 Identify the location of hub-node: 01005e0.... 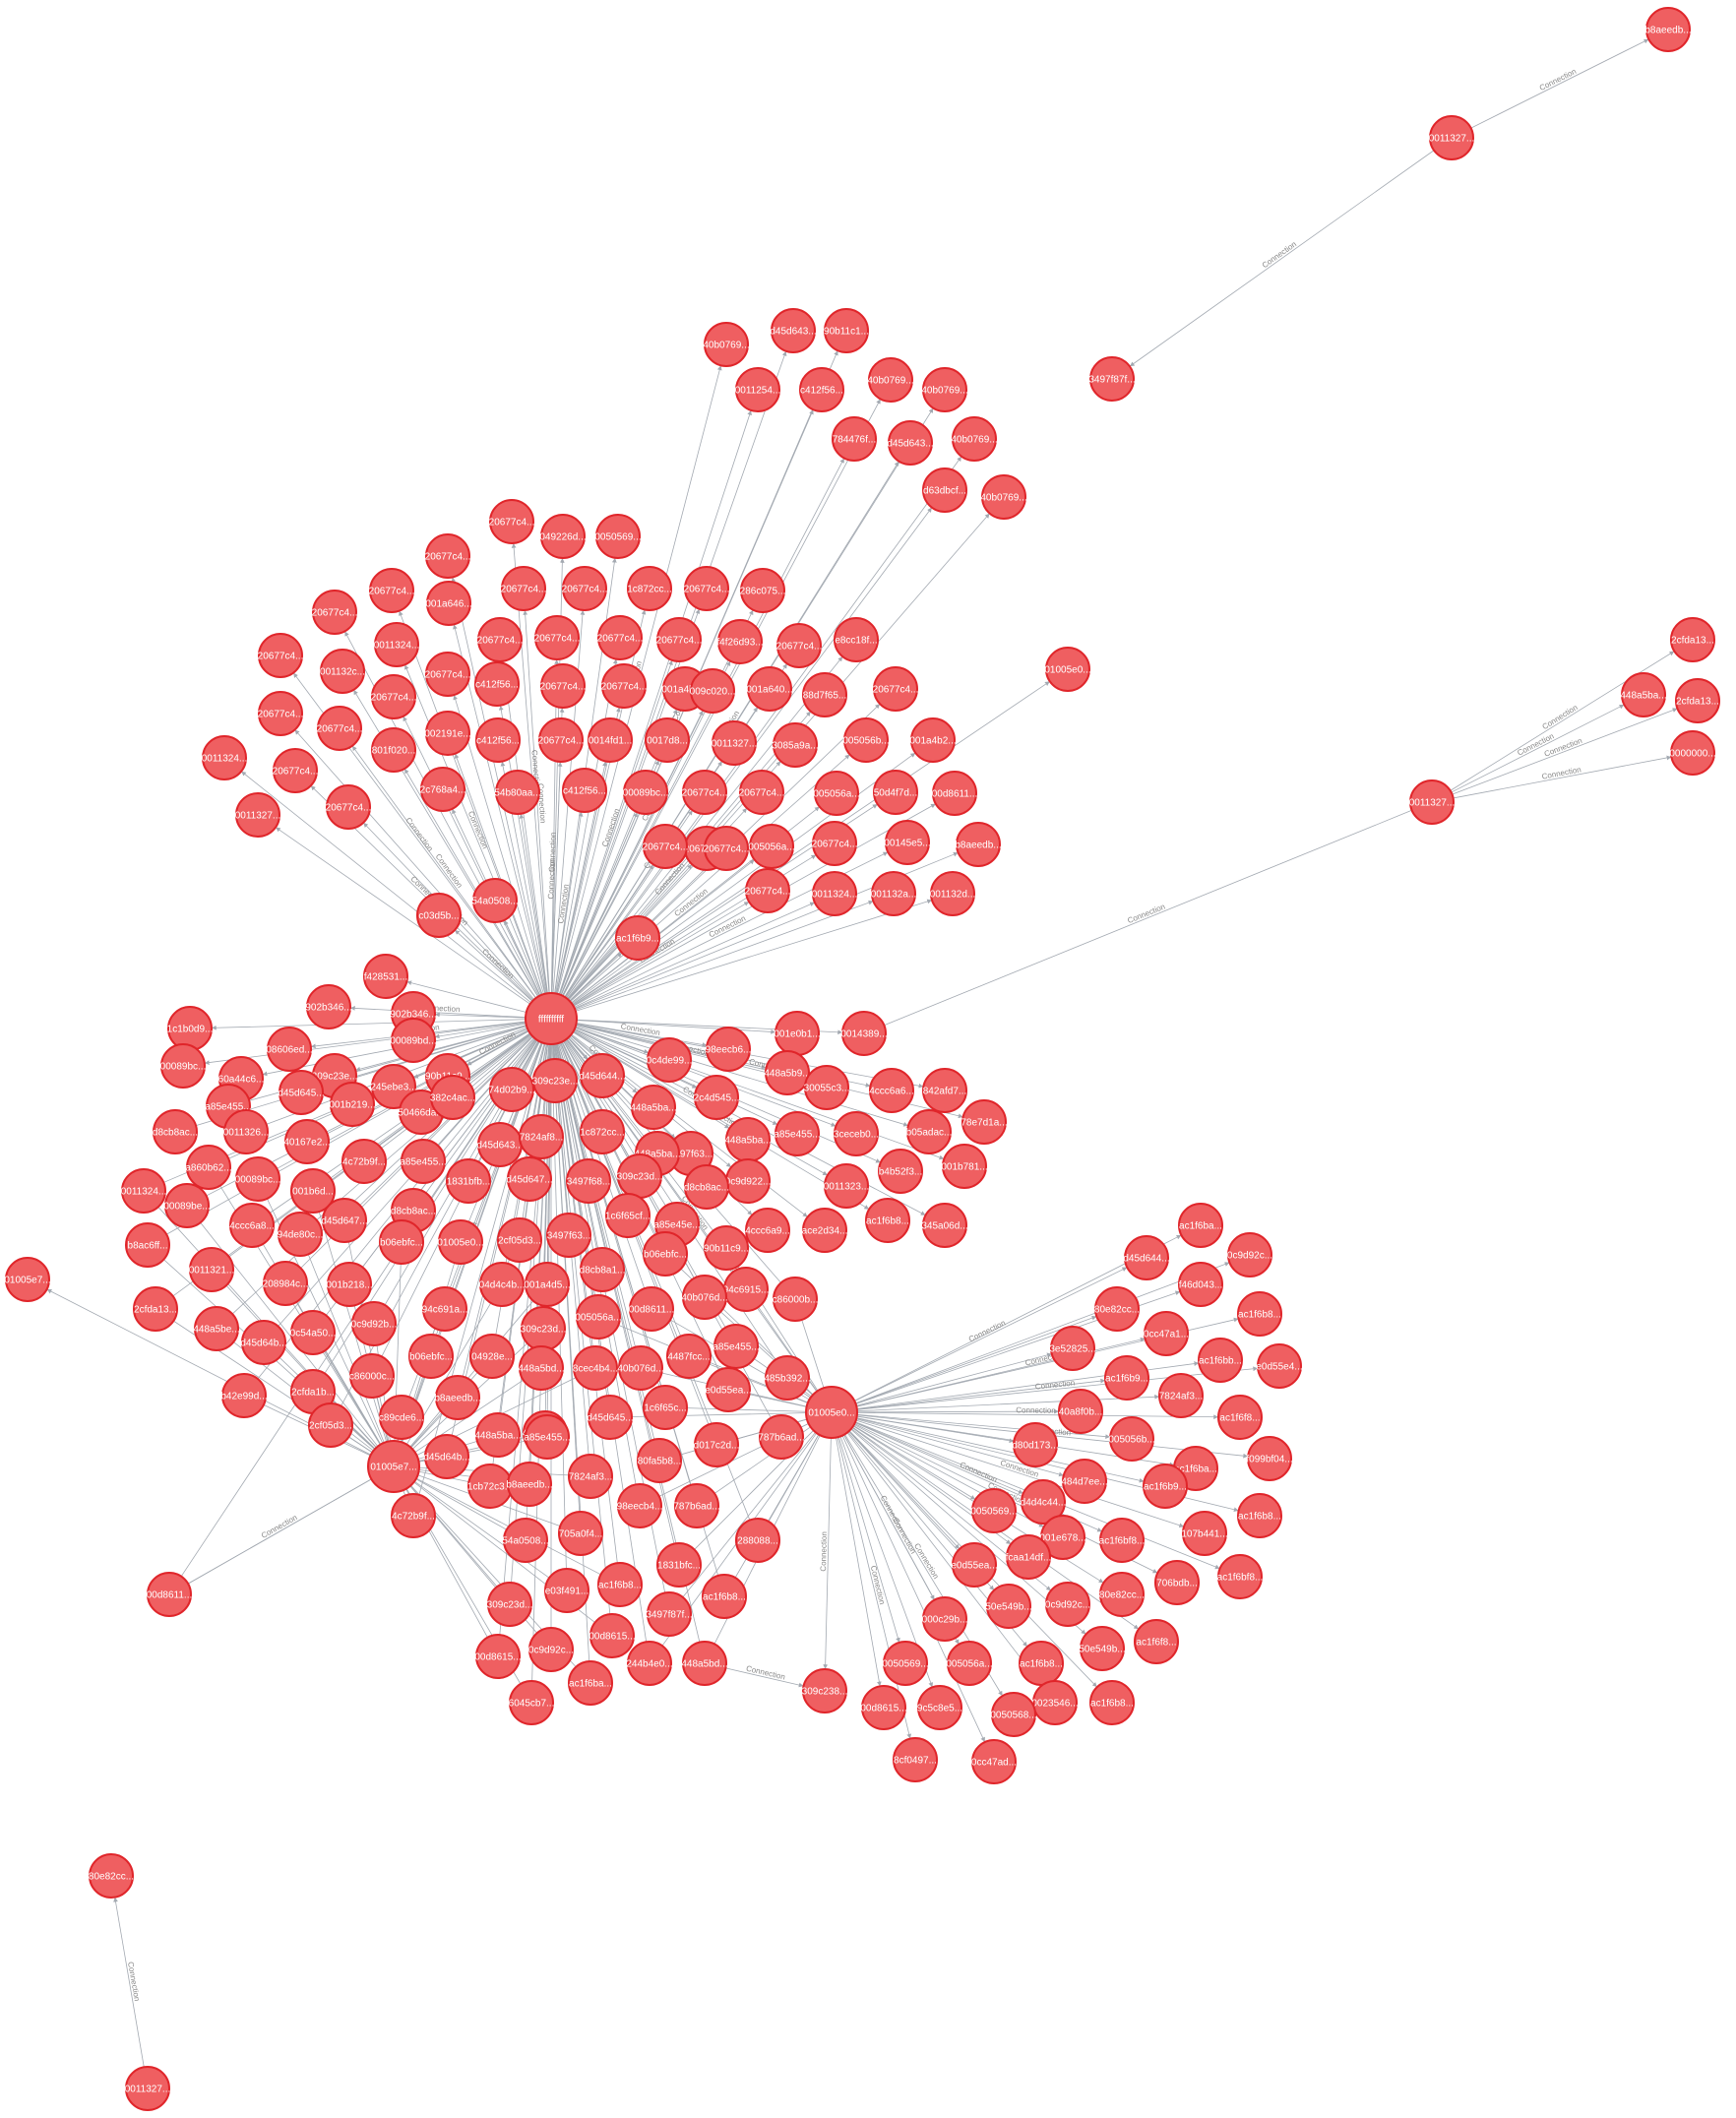
(831, 1412).